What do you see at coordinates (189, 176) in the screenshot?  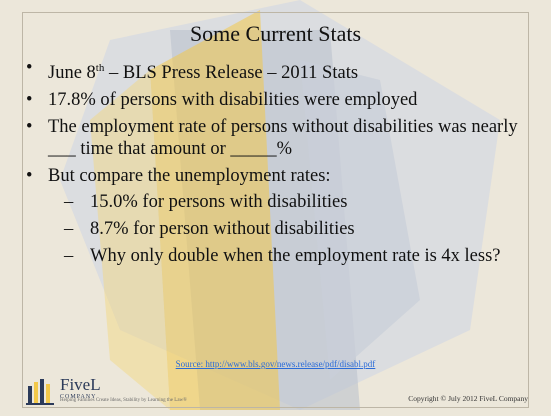 I see `bullet-text: But compare the unemployment rates:` at bounding box center [189, 176].